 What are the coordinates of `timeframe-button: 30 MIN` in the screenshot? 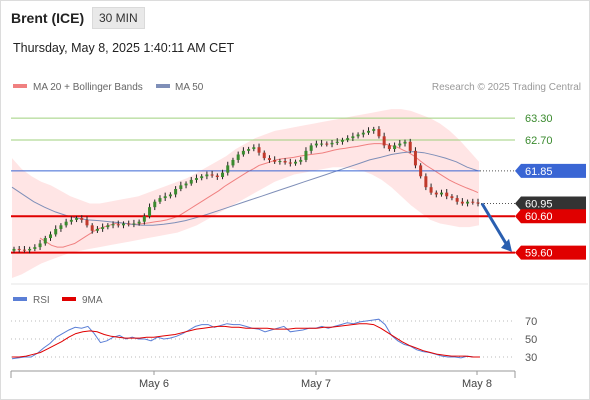 It's located at (118, 18).